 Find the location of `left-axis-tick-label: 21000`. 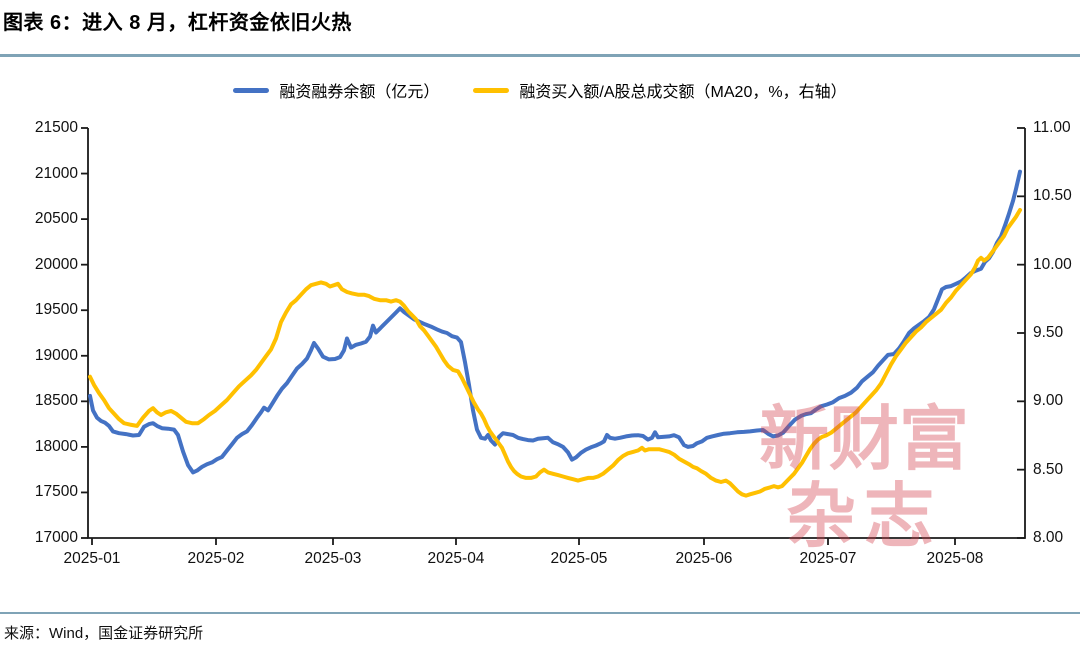

left-axis-tick-label: 21000 is located at coordinates (56, 173).